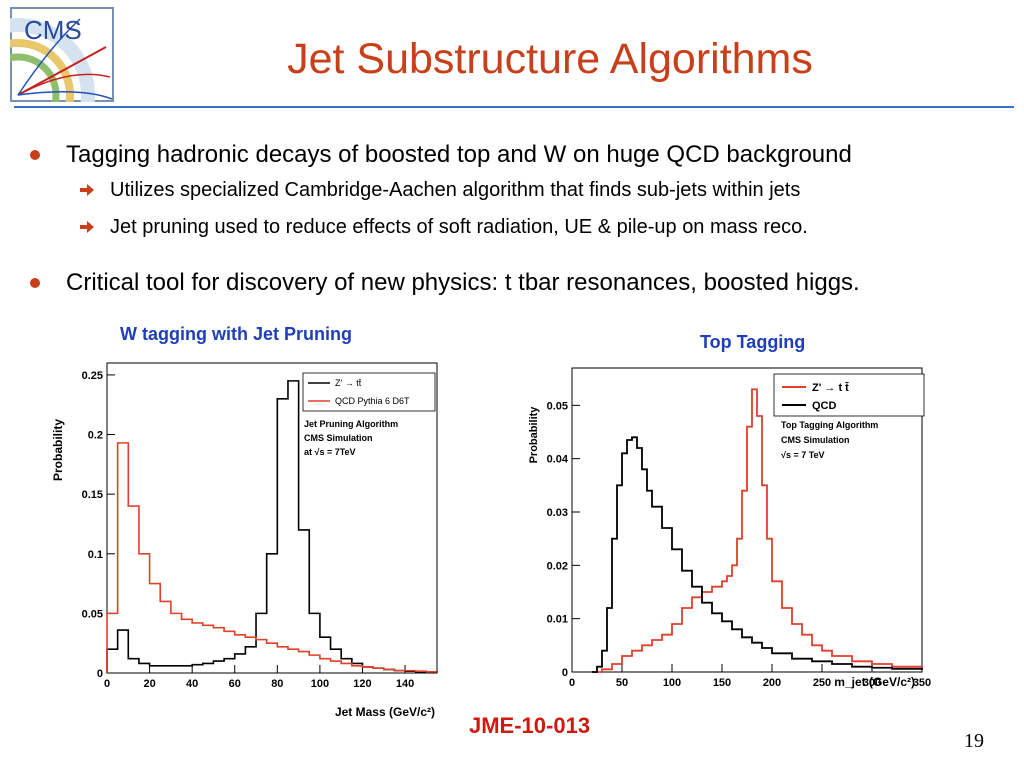  What do you see at coordinates (348, 383) in the screenshot?
I see `w-legend-zprime-label: Z' → tt̄` at bounding box center [348, 383].